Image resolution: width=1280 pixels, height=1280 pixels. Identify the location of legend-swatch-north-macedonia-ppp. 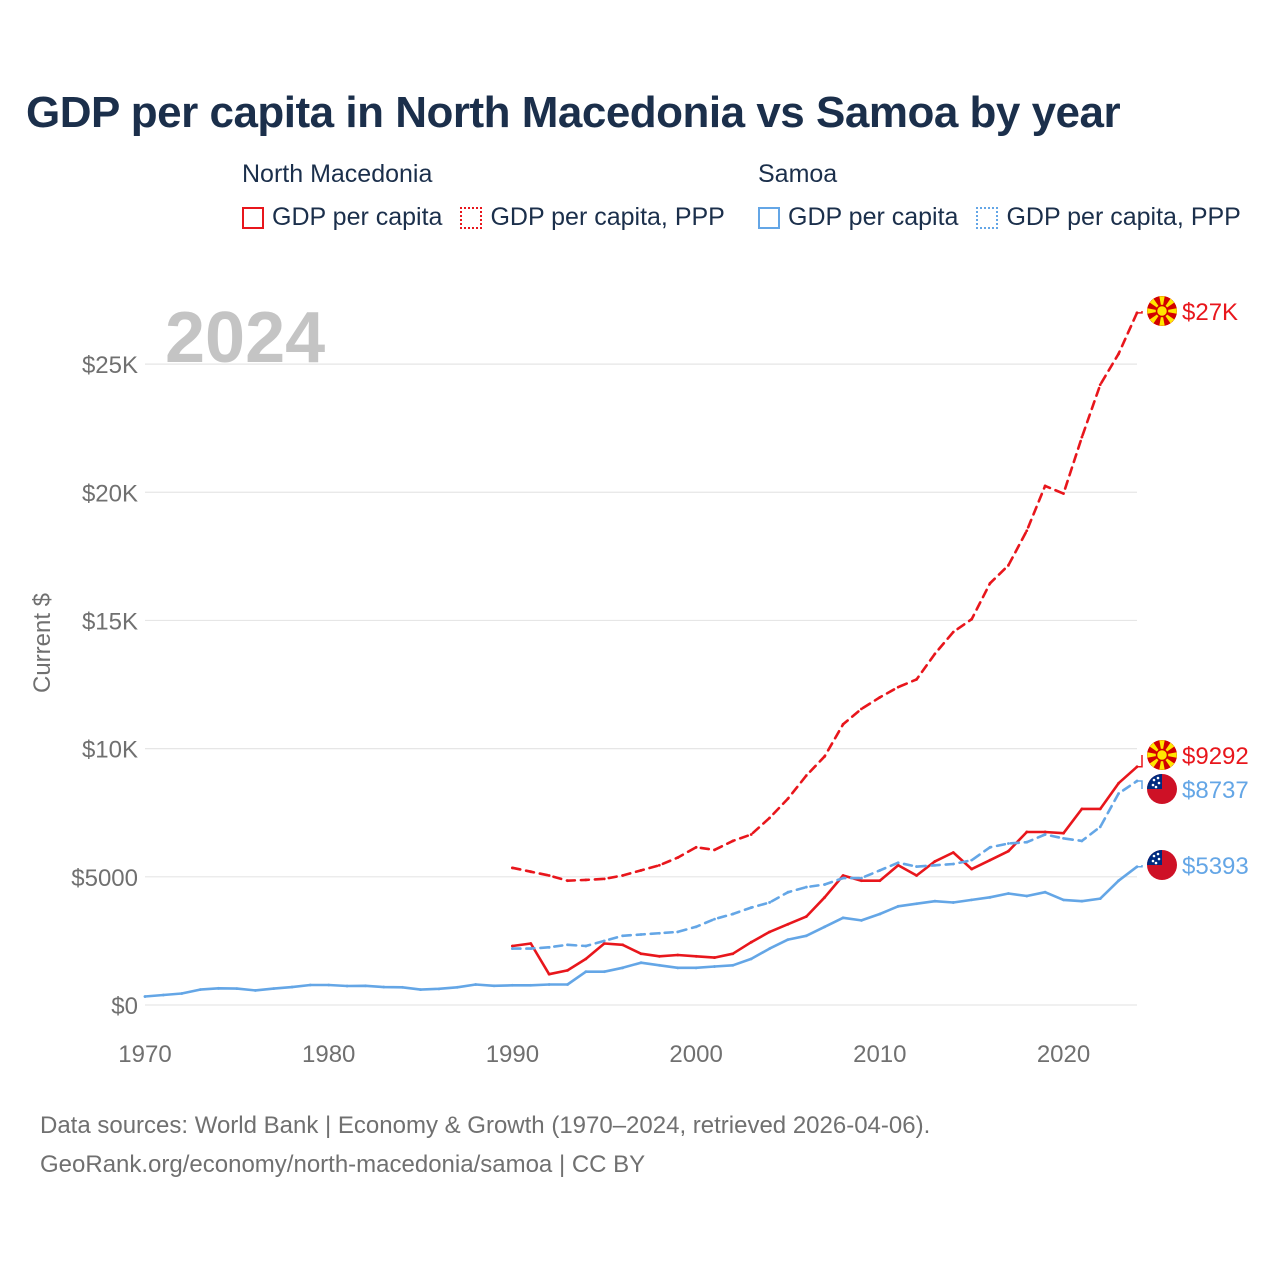
(471, 217).